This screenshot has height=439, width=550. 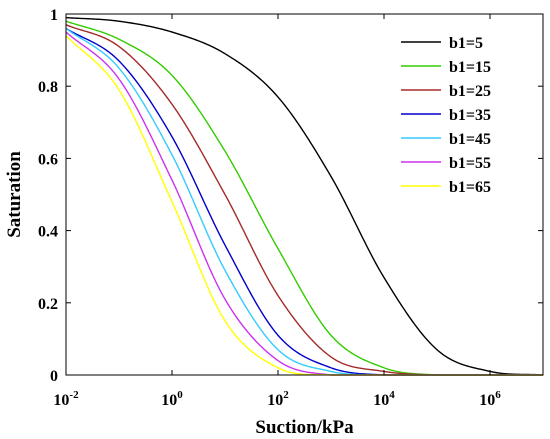 I want to click on y-tick-label-5: 1, so click(x=54, y=15).